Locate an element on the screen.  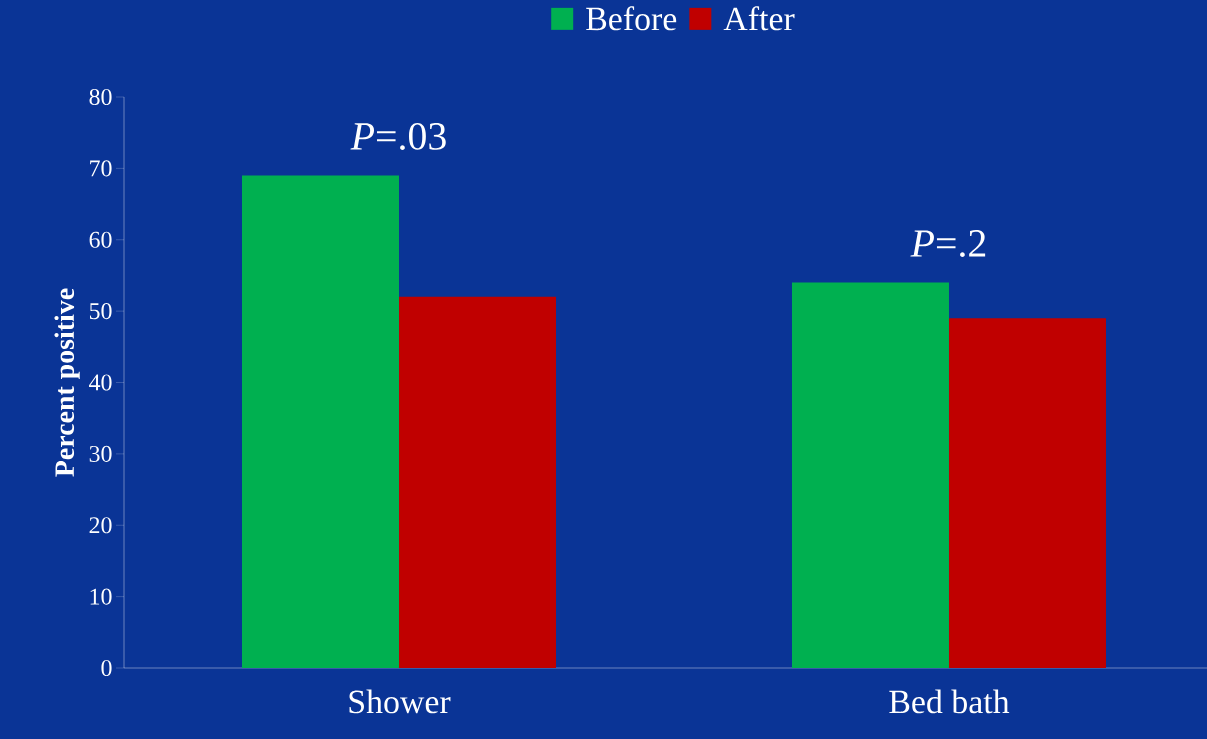
y-tick-label: 20 is located at coordinates (100, 525).